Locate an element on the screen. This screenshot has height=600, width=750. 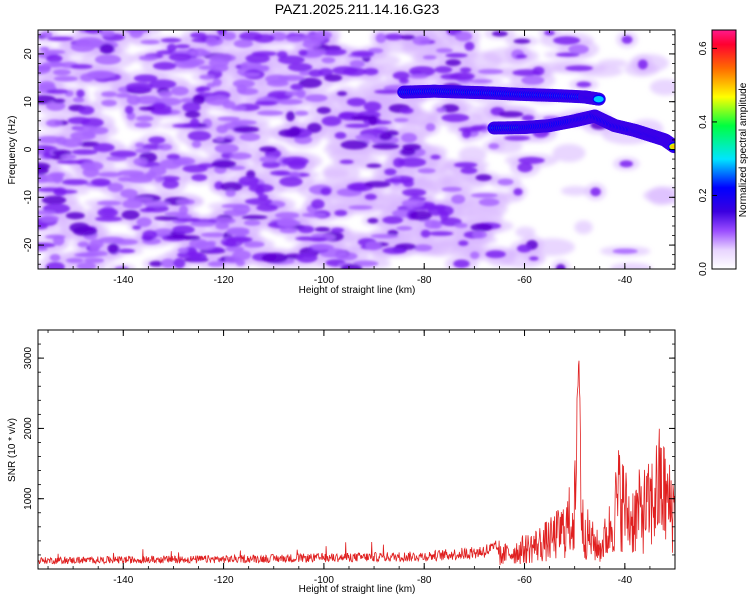
y-tick-label: 3000 is located at coordinates (28, 358).